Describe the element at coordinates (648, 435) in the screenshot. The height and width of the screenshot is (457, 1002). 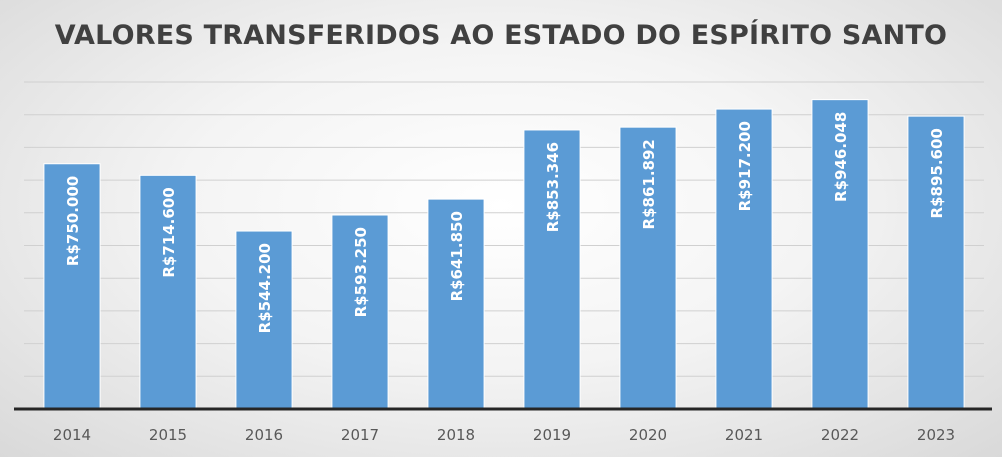
I see `x-tick-label: 2020` at that location.